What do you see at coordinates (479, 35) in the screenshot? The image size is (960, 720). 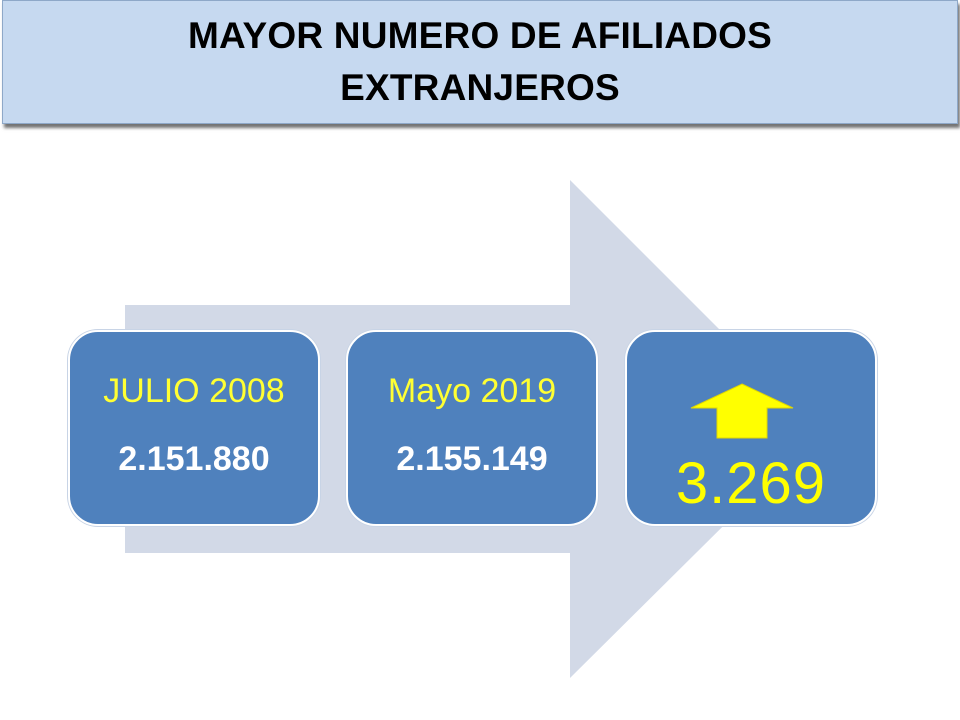 I see `title-line-1: MAYOR NUMERO DE AFILIADOS` at bounding box center [479, 35].